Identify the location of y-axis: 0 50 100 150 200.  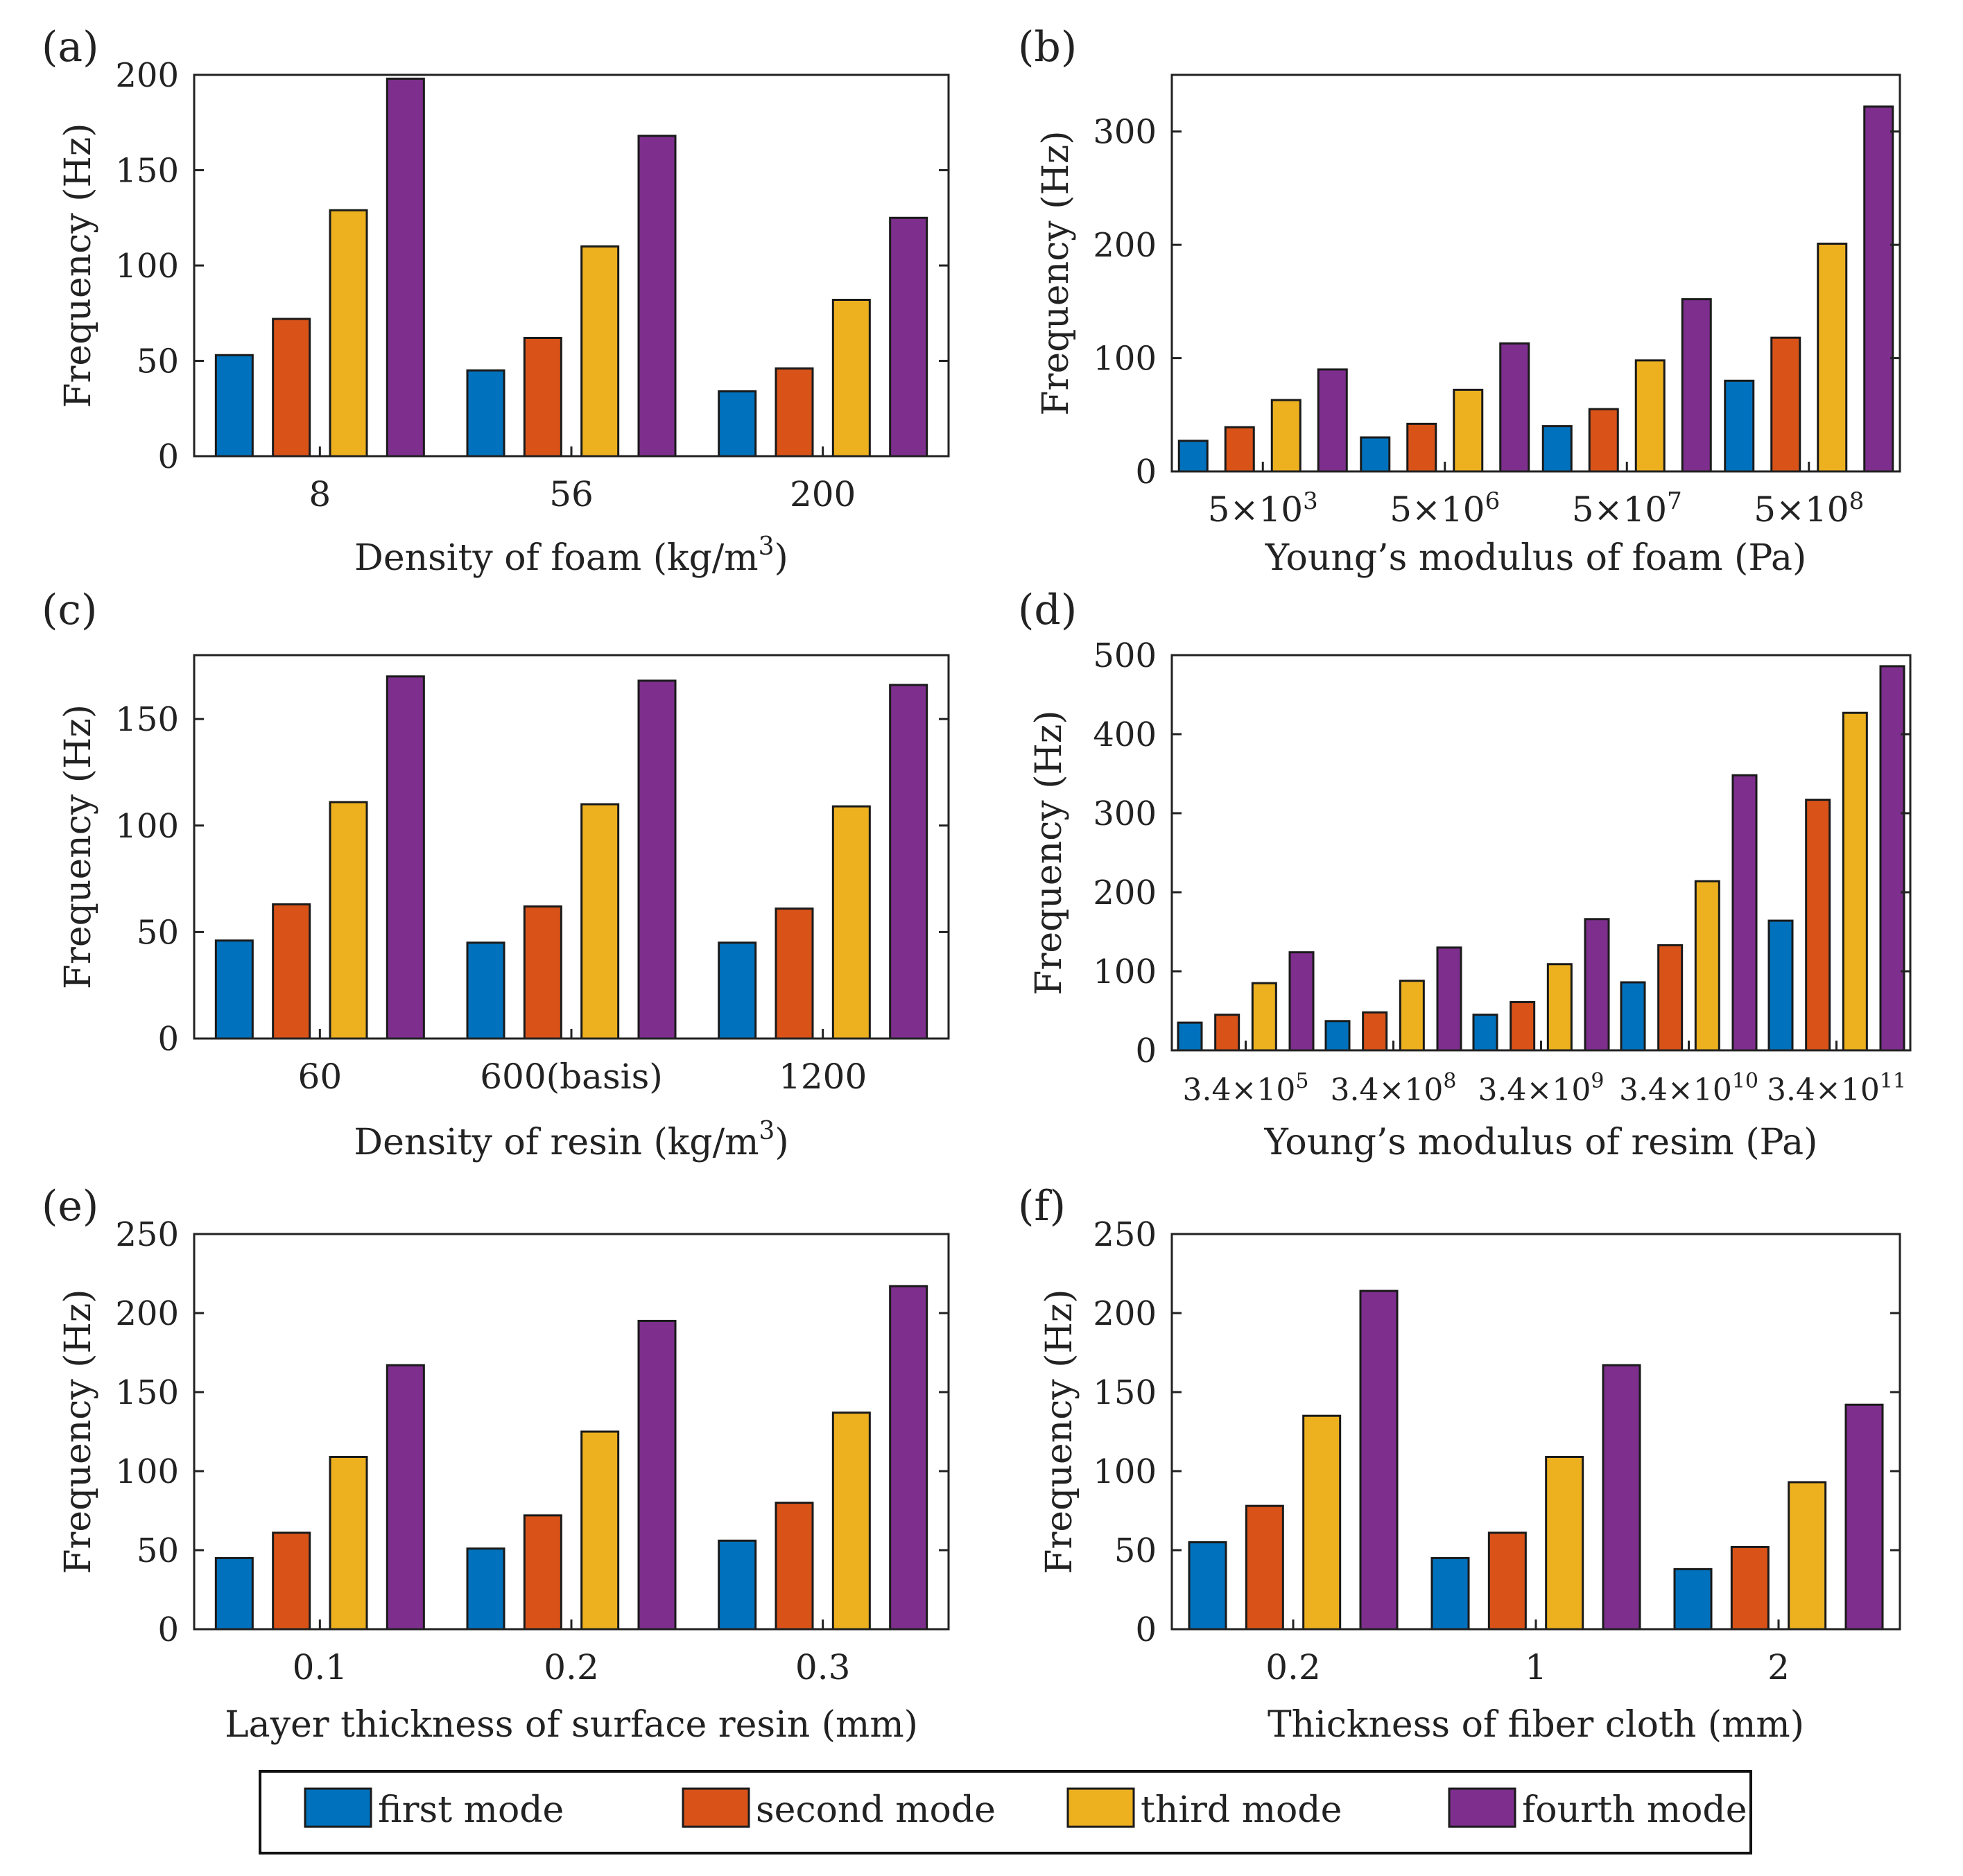
(532, 266).